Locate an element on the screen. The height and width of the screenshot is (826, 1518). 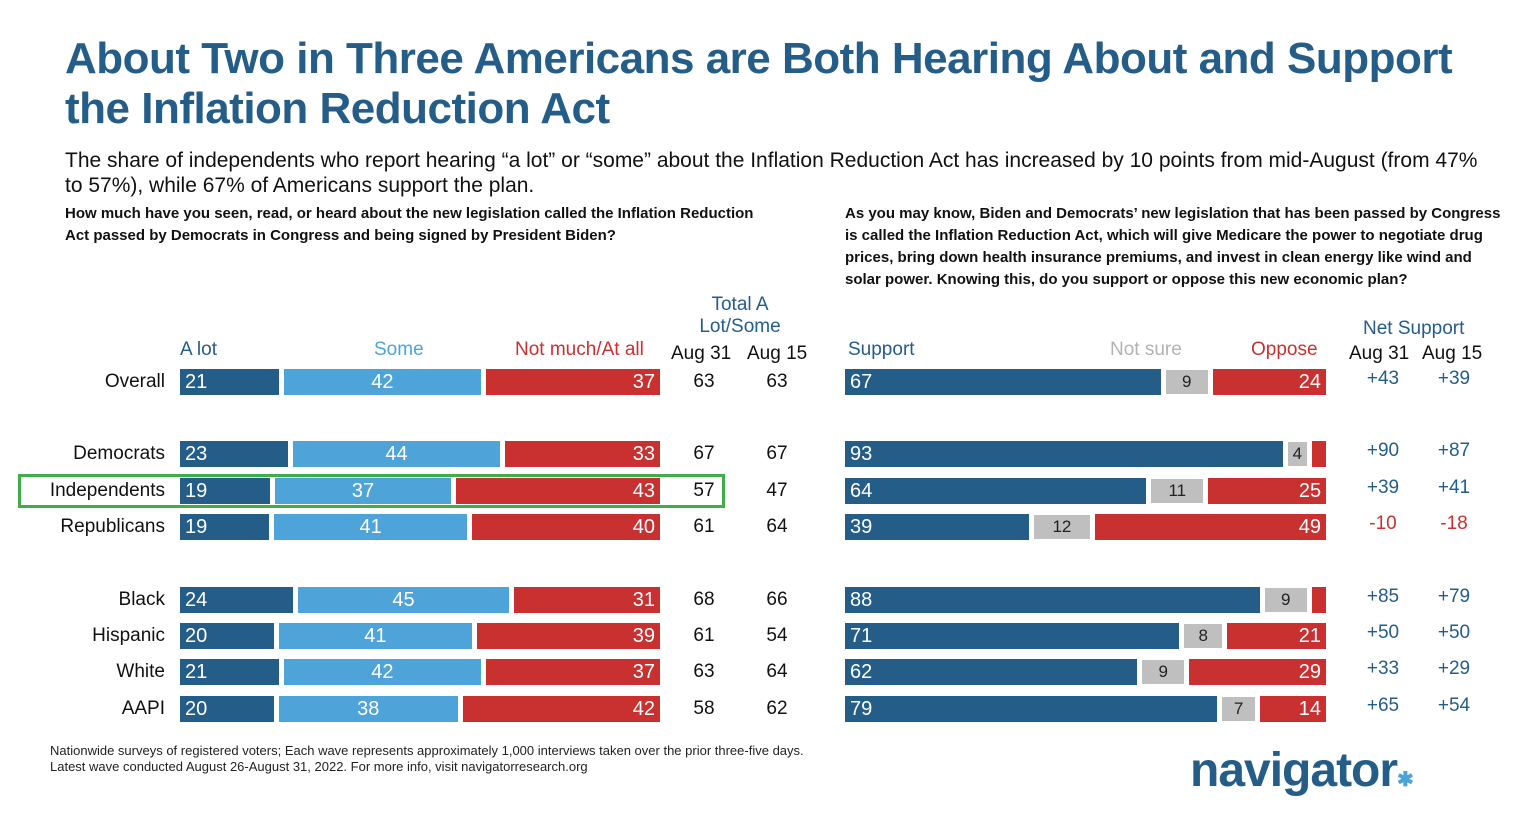
left-bar-black-some: 45 is located at coordinates (403, 600).